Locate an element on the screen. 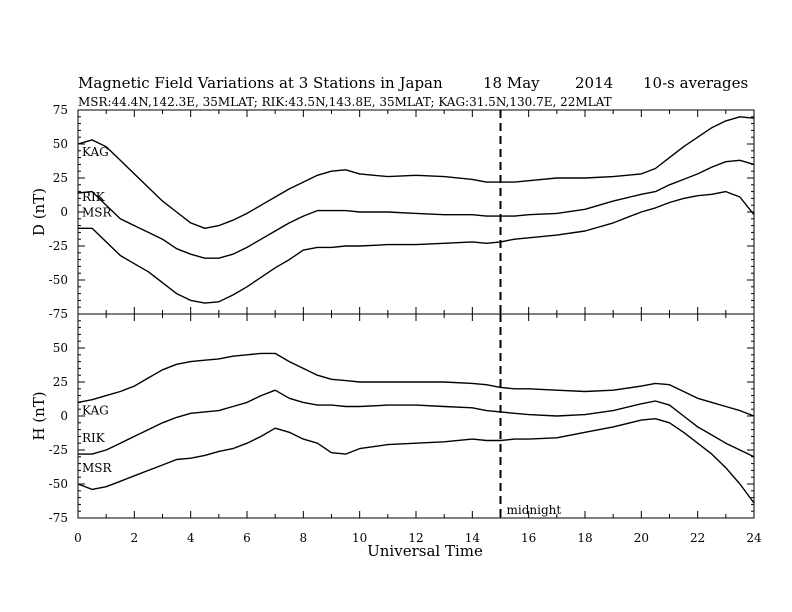  x-tick-label: 22 is located at coordinates (697, 538).